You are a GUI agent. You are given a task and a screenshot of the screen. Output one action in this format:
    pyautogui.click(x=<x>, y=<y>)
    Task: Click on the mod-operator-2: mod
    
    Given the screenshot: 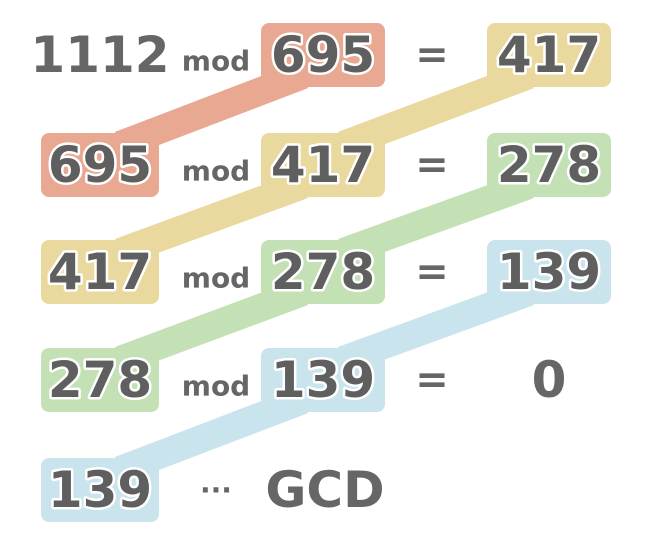 What is the action you would take?
    pyautogui.click(x=216, y=278)
    